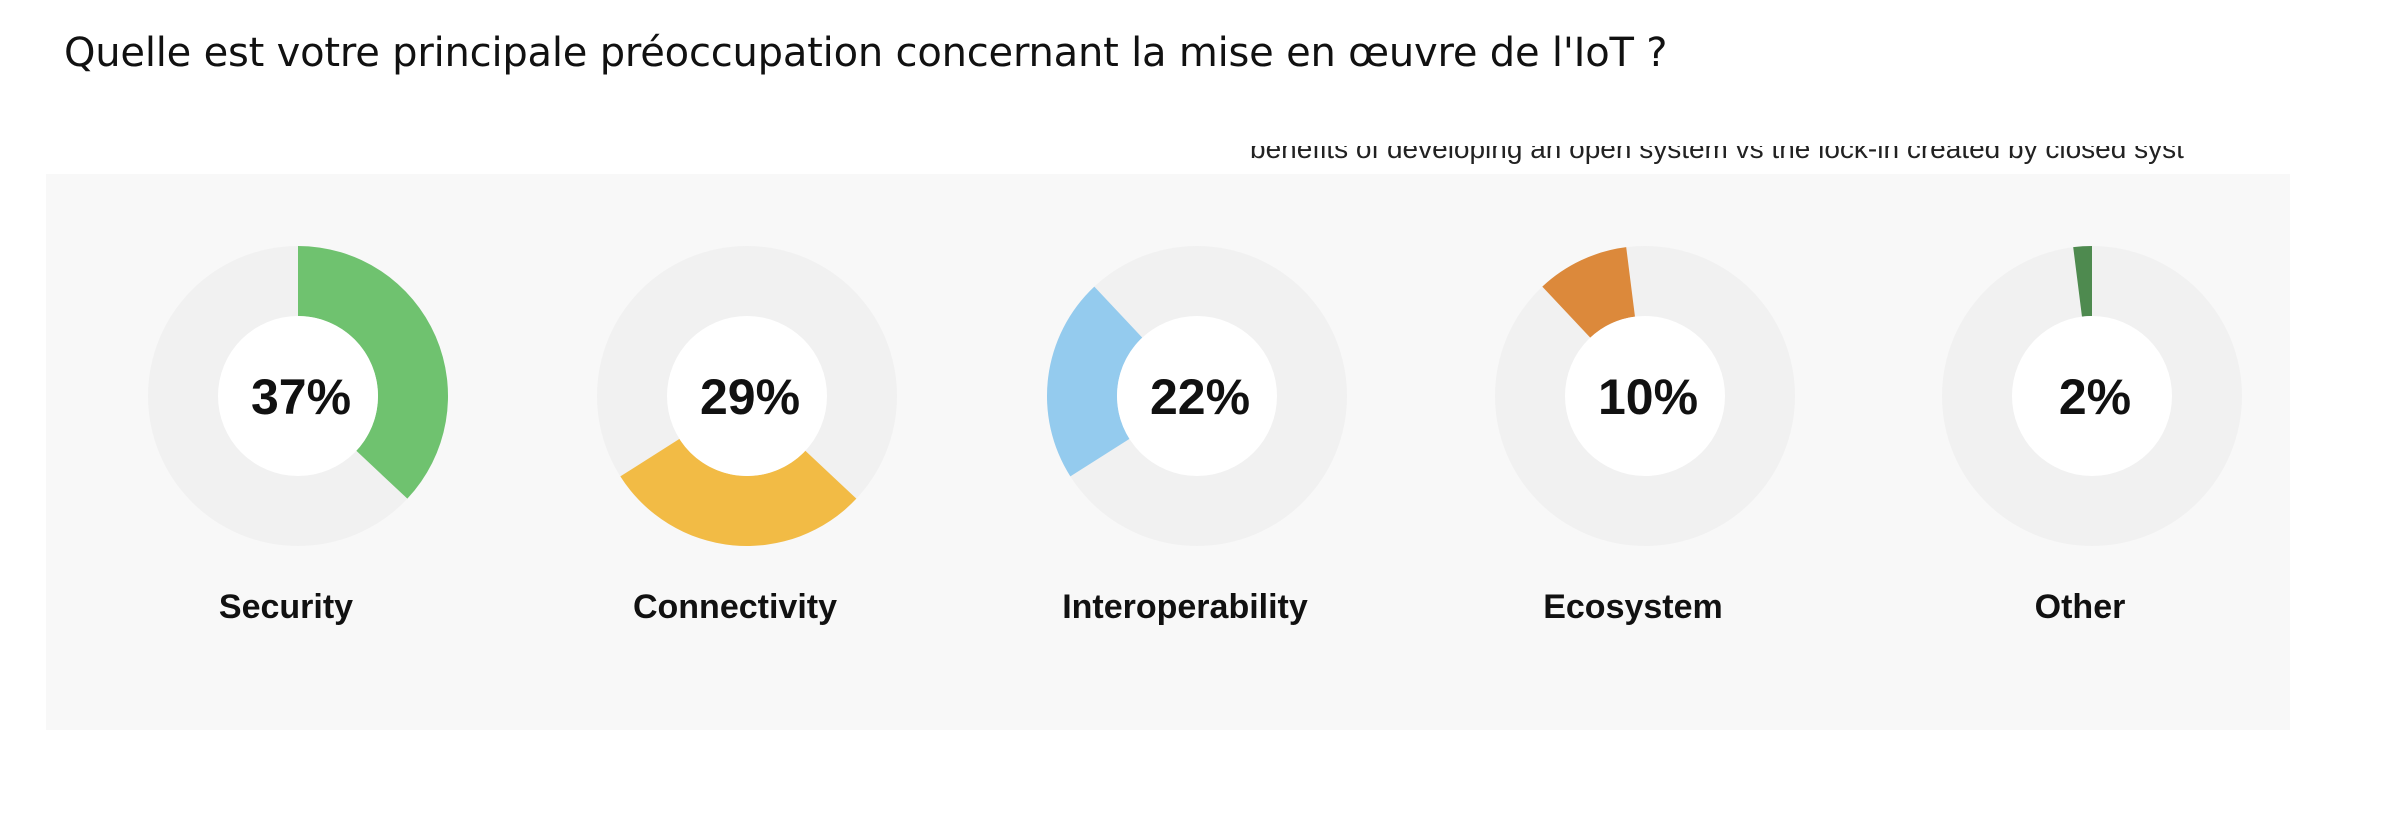  What do you see at coordinates (738, 492) in the screenshot?
I see `donut-slice-connectivity` at bounding box center [738, 492].